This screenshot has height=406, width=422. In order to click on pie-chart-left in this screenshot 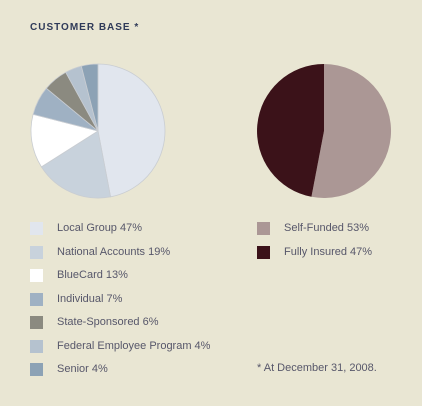, I will do `click(98, 131)`.